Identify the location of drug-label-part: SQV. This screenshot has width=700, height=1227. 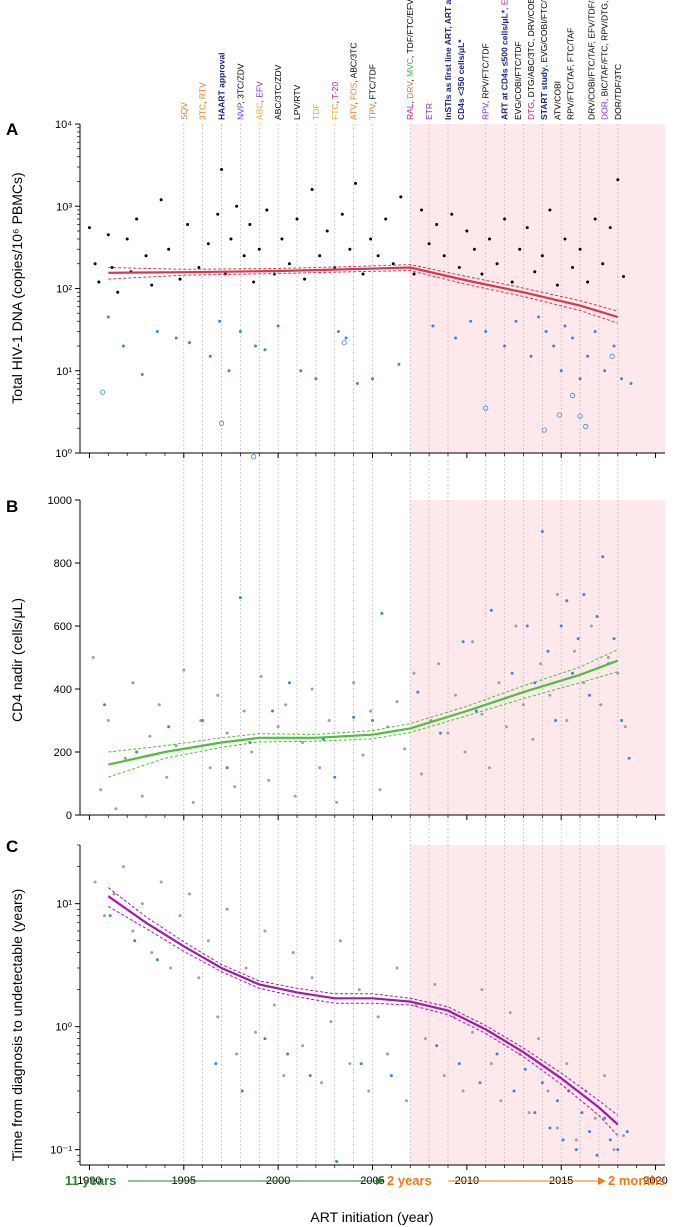
(184, 111).